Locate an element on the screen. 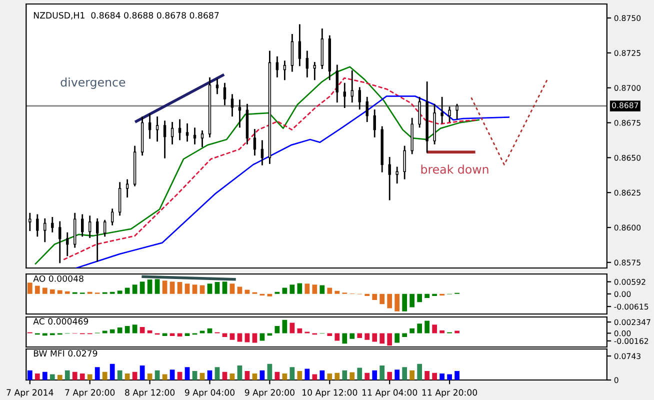 This screenshot has width=654, height=400. x-tick-label: 10 Apr 12:00 is located at coordinates (330, 393).